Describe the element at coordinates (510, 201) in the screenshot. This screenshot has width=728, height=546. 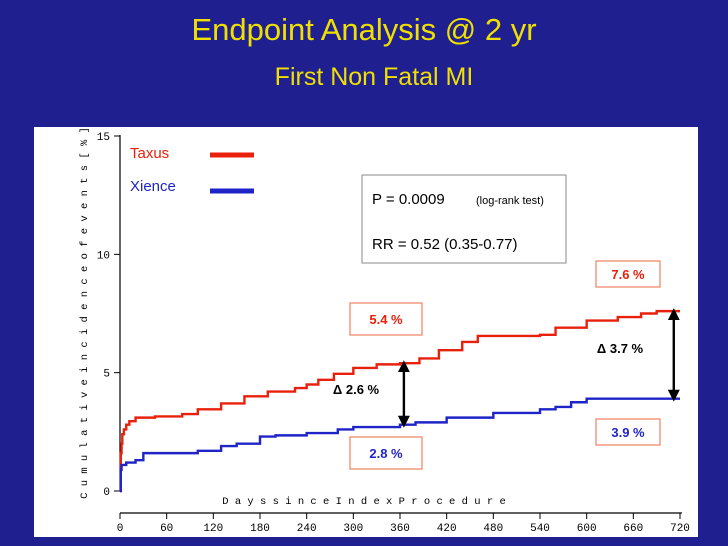
I see `p-value-note: (log-rank test)` at that location.